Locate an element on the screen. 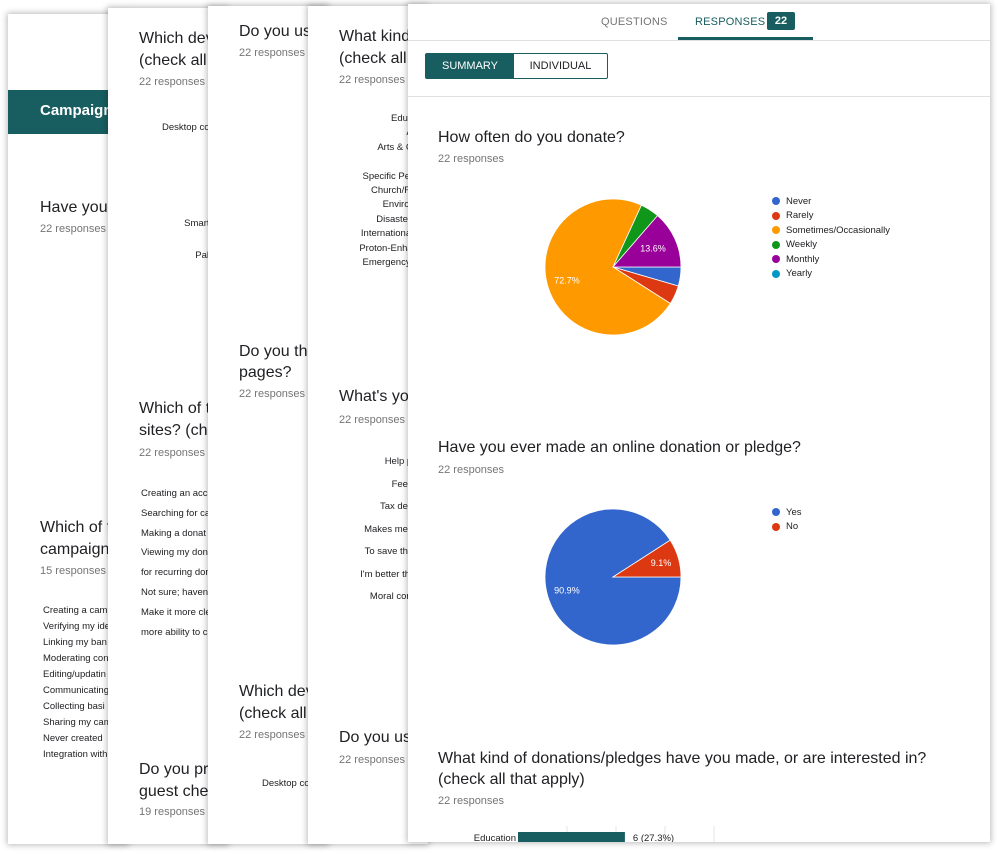 The width and height of the screenshot is (998, 854). option-label: International De is located at coordinates (394, 234).